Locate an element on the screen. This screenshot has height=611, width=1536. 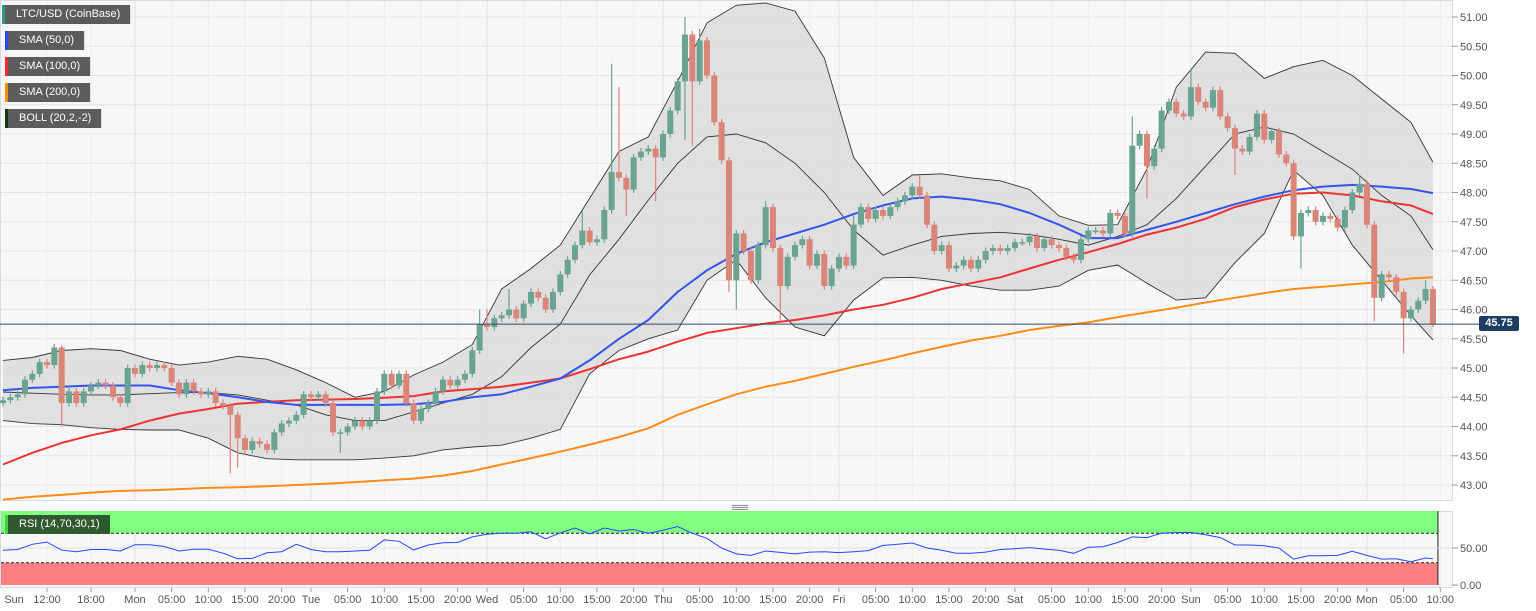
legend-sma-100: SMA (100,0) is located at coordinates (48, 66).